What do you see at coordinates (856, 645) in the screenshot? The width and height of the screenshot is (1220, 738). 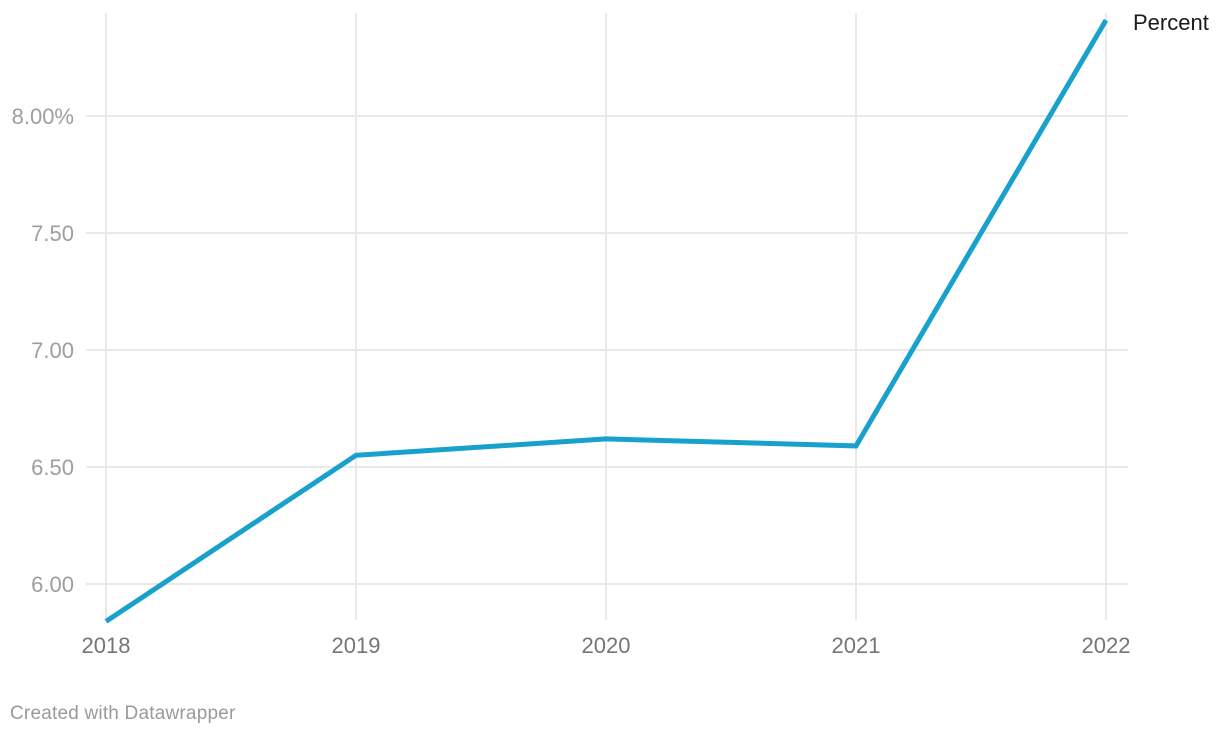 I see `x-tick-label: 2021` at bounding box center [856, 645].